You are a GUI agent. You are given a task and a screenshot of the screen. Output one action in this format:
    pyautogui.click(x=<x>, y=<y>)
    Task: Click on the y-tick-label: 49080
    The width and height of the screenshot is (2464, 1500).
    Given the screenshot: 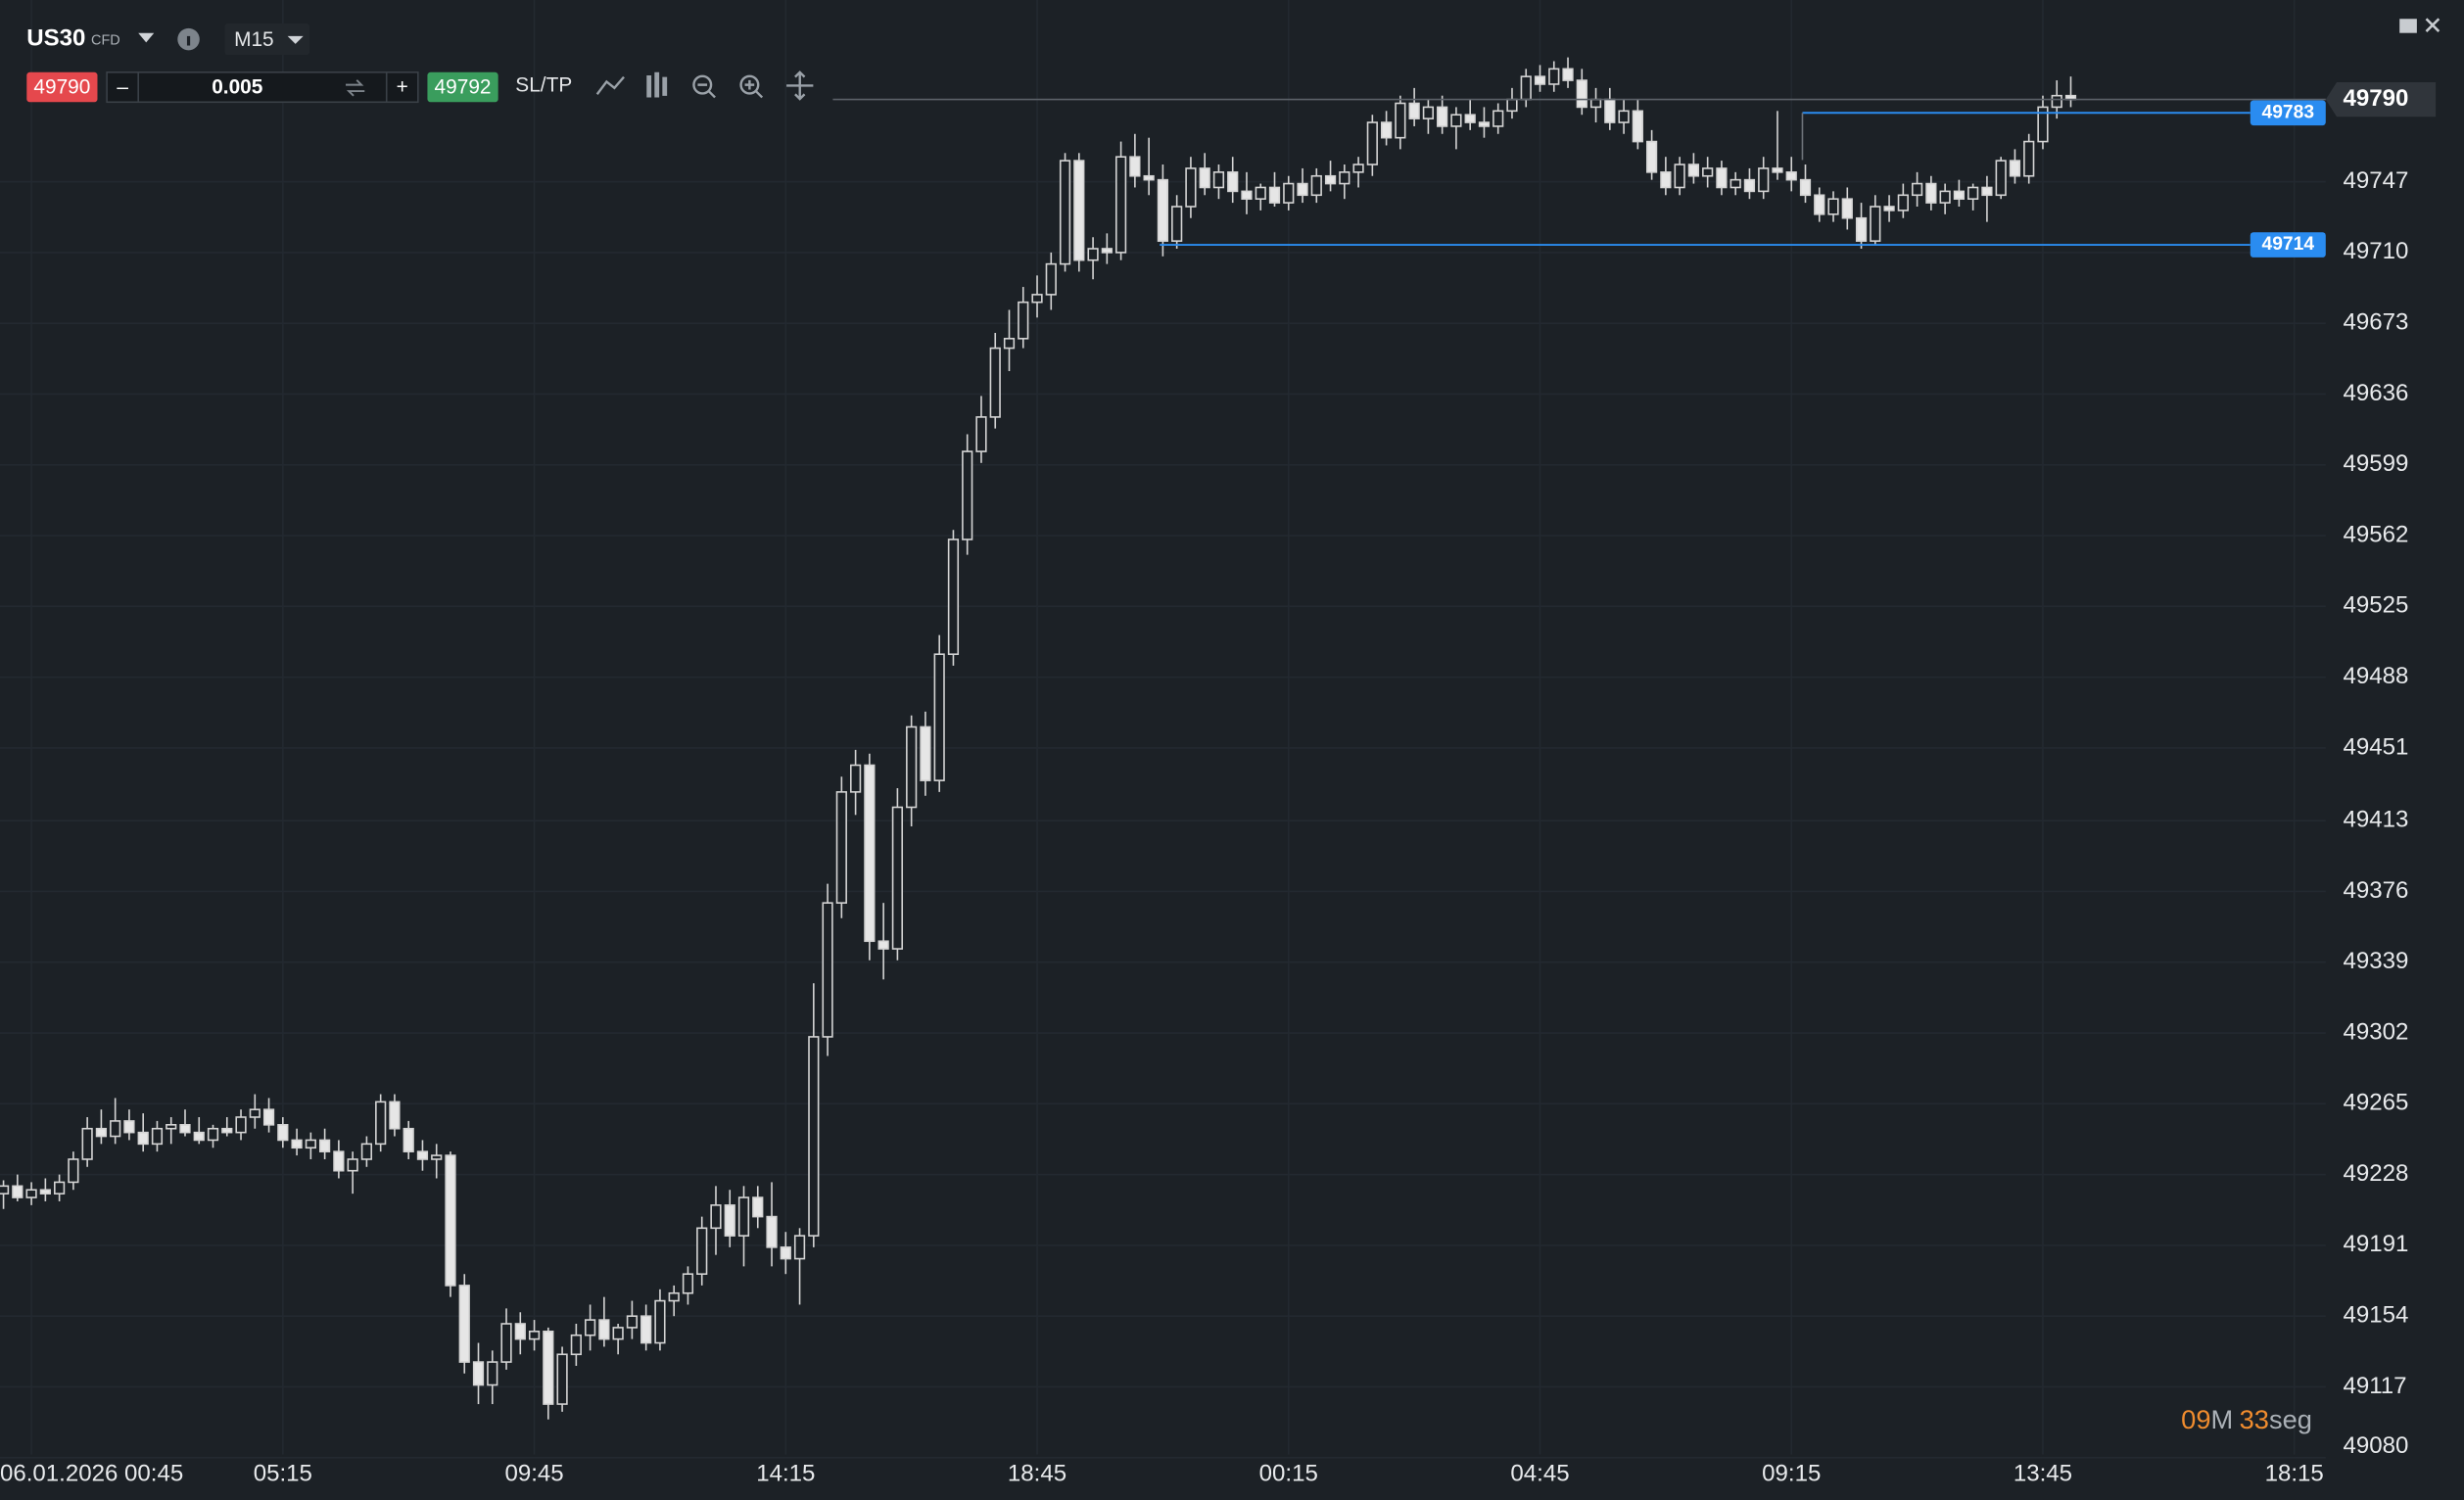 What is the action you would take?
    pyautogui.click(x=2375, y=1445)
    